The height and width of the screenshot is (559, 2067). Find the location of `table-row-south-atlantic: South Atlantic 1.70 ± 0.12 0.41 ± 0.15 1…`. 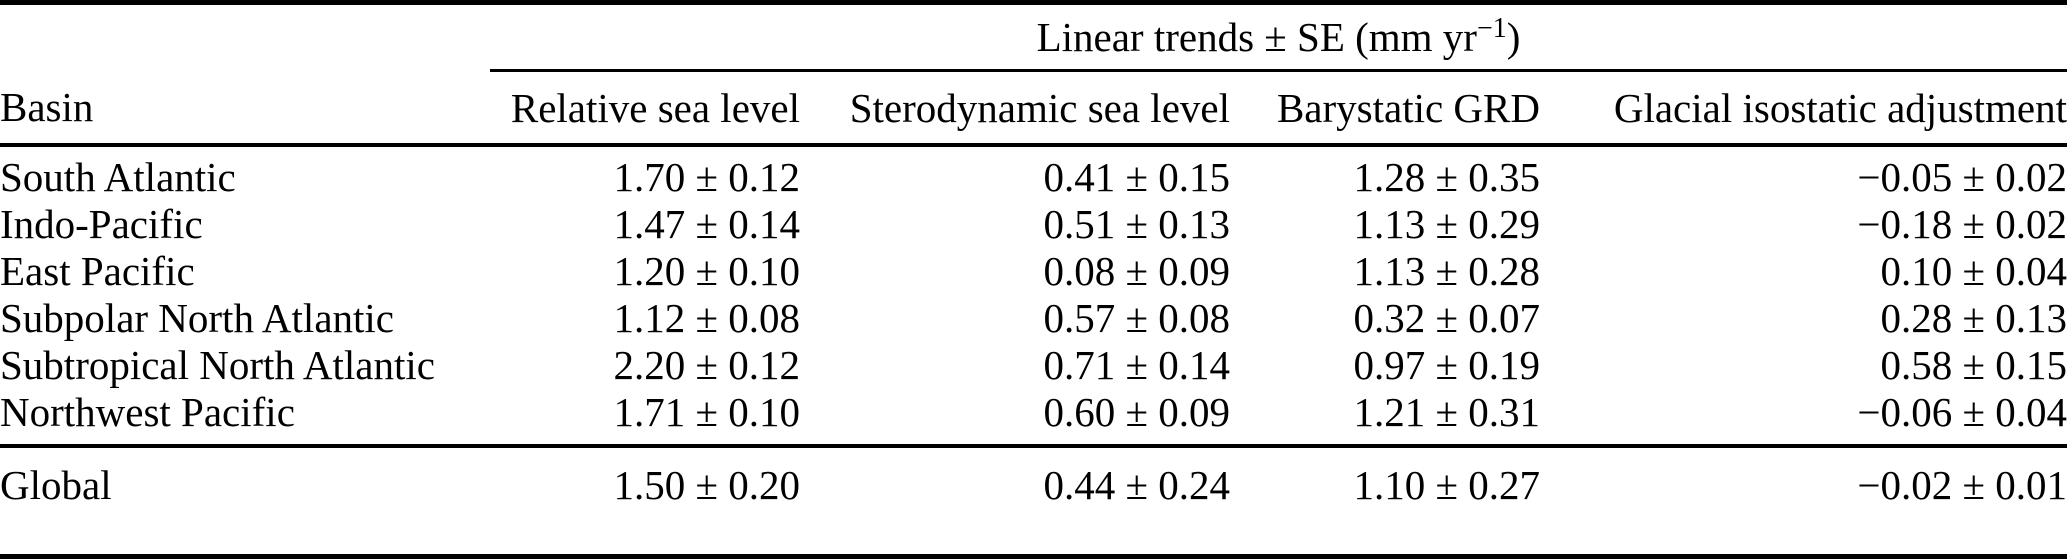

table-row-south-atlantic: South Atlantic 1.70 ± 0.12 0.41 ± 0.15 1… is located at coordinates (1033, 173).